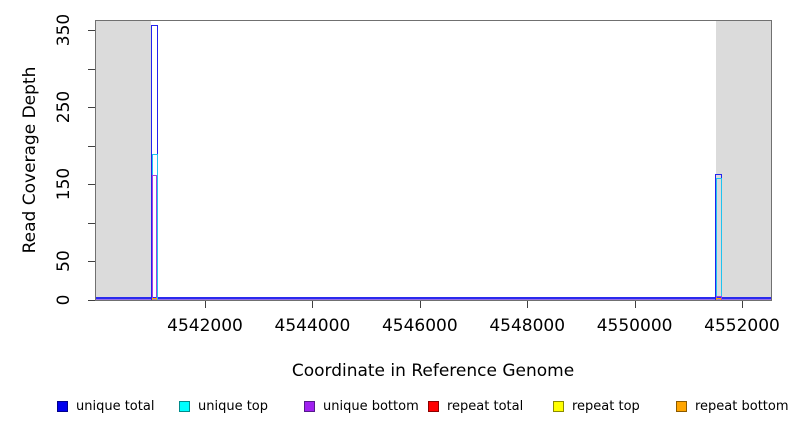 The height and width of the screenshot is (432, 792). What do you see at coordinates (64, 30) in the screenshot?
I see `y-tick-label: 350` at bounding box center [64, 30].